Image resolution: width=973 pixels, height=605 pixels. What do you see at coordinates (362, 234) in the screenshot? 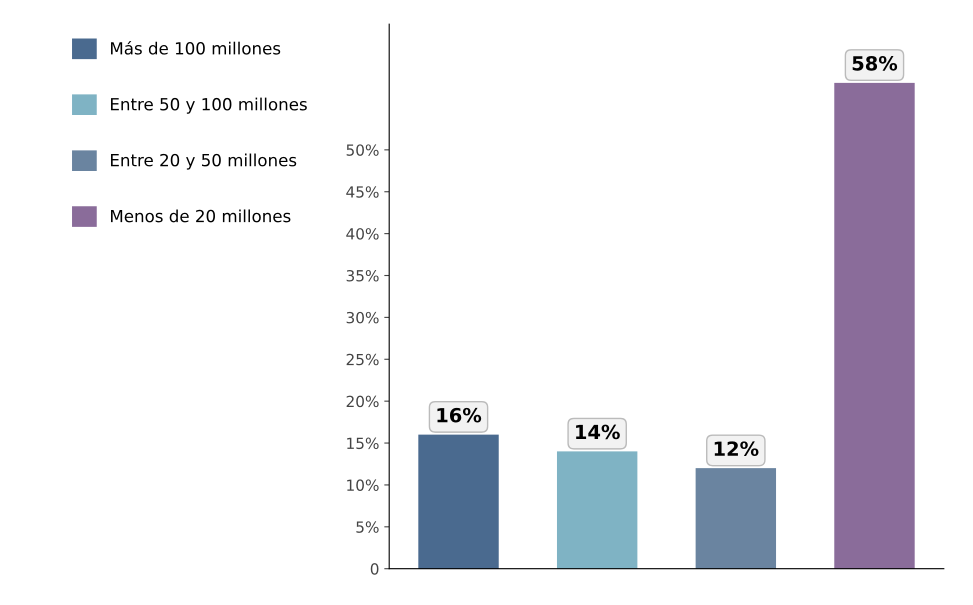
I see `y-tick-label: 40%` at bounding box center [362, 234].